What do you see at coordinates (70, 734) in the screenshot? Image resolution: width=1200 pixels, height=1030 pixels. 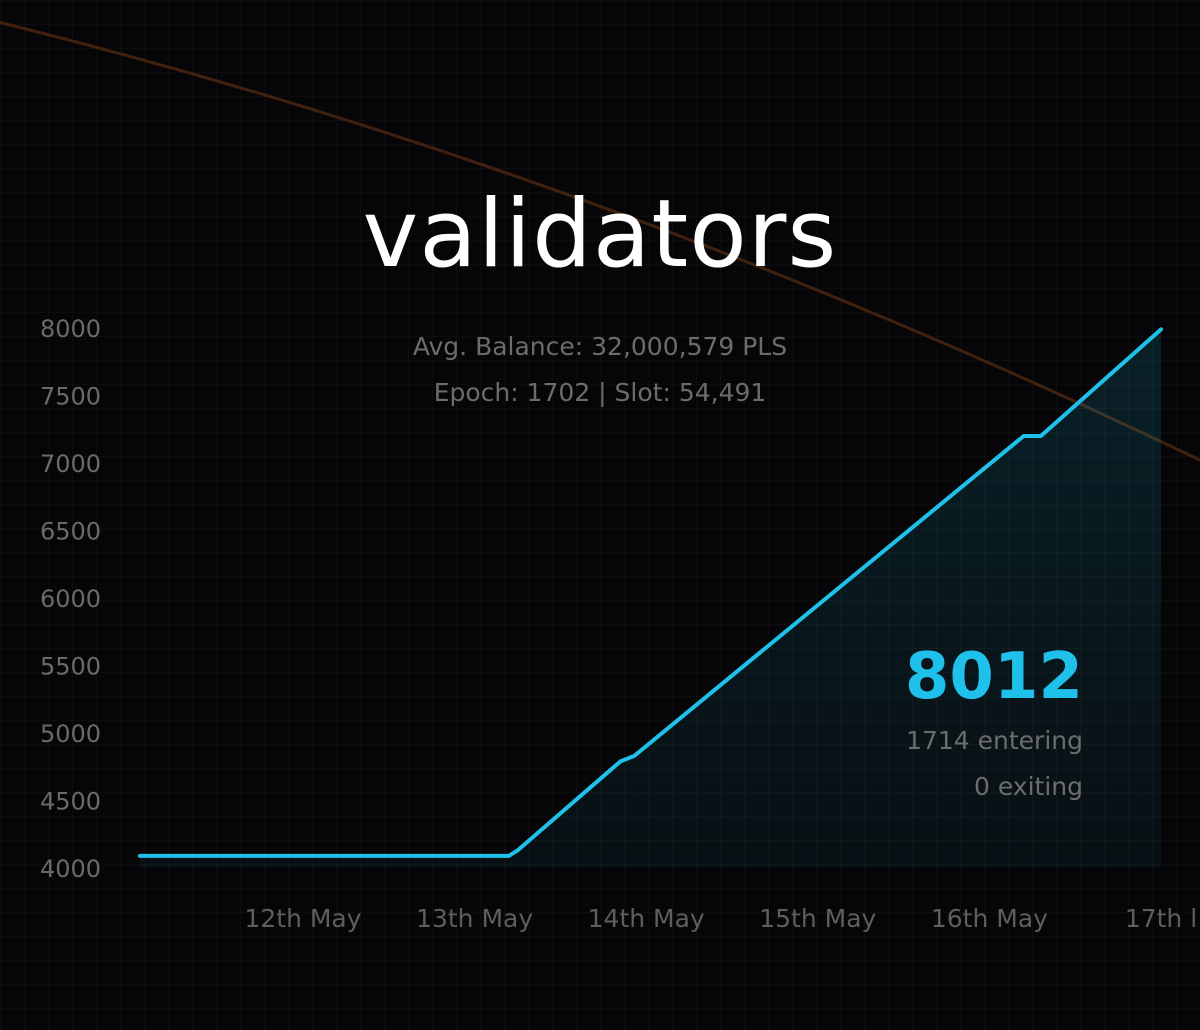 I see `y-tick-label: 5000` at bounding box center [70, 734].